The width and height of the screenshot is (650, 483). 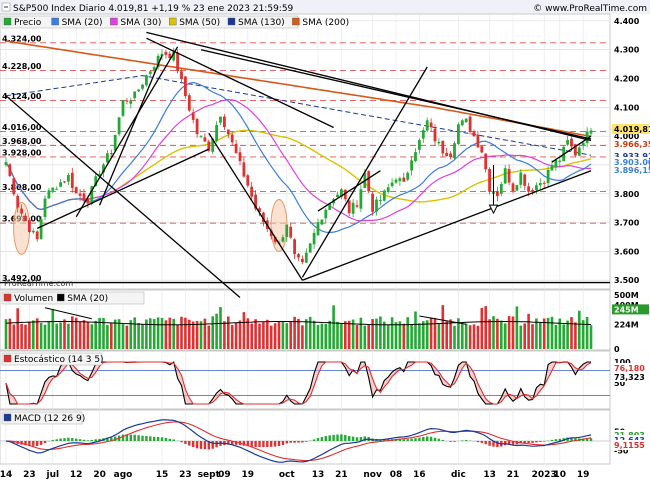 I want to click on price-tick-label: 3.800, so click(x=627, y=194).